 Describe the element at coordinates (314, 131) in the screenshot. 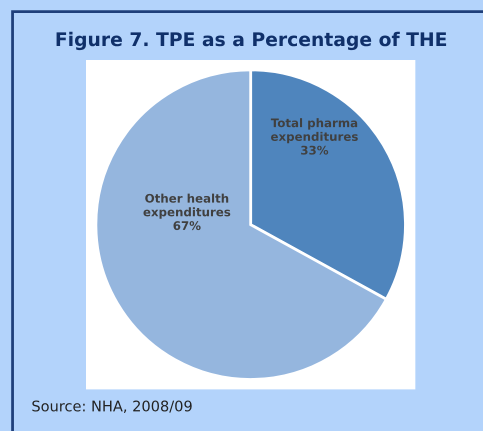

I see `slice-label: Total pharma expenditures` at that location.